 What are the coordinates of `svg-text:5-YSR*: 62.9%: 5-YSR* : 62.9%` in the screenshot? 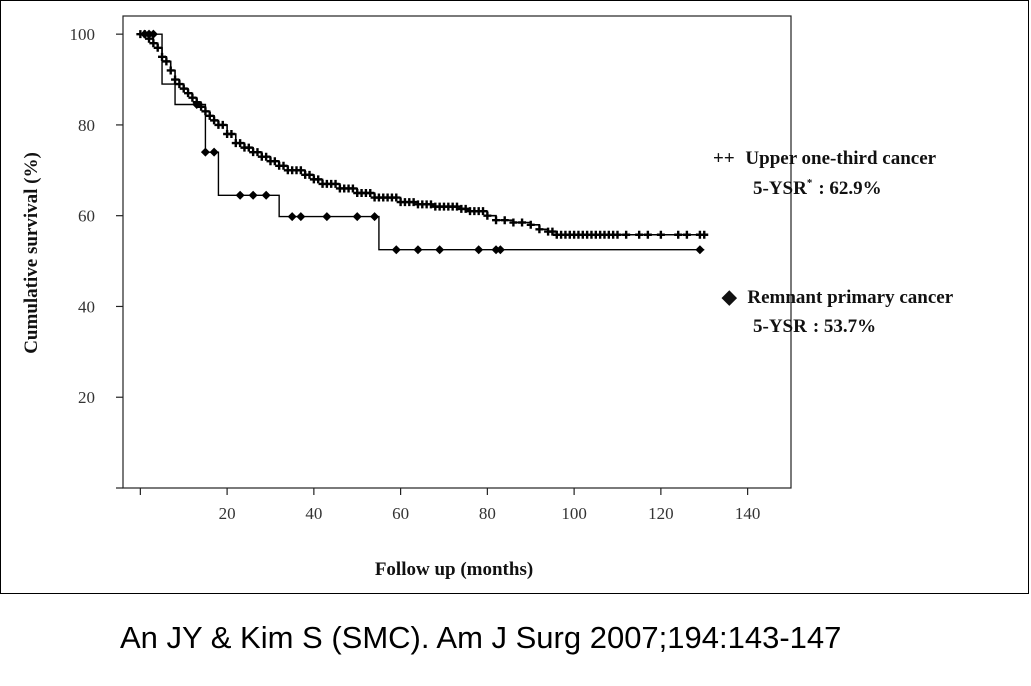 It's located at (817, 188).